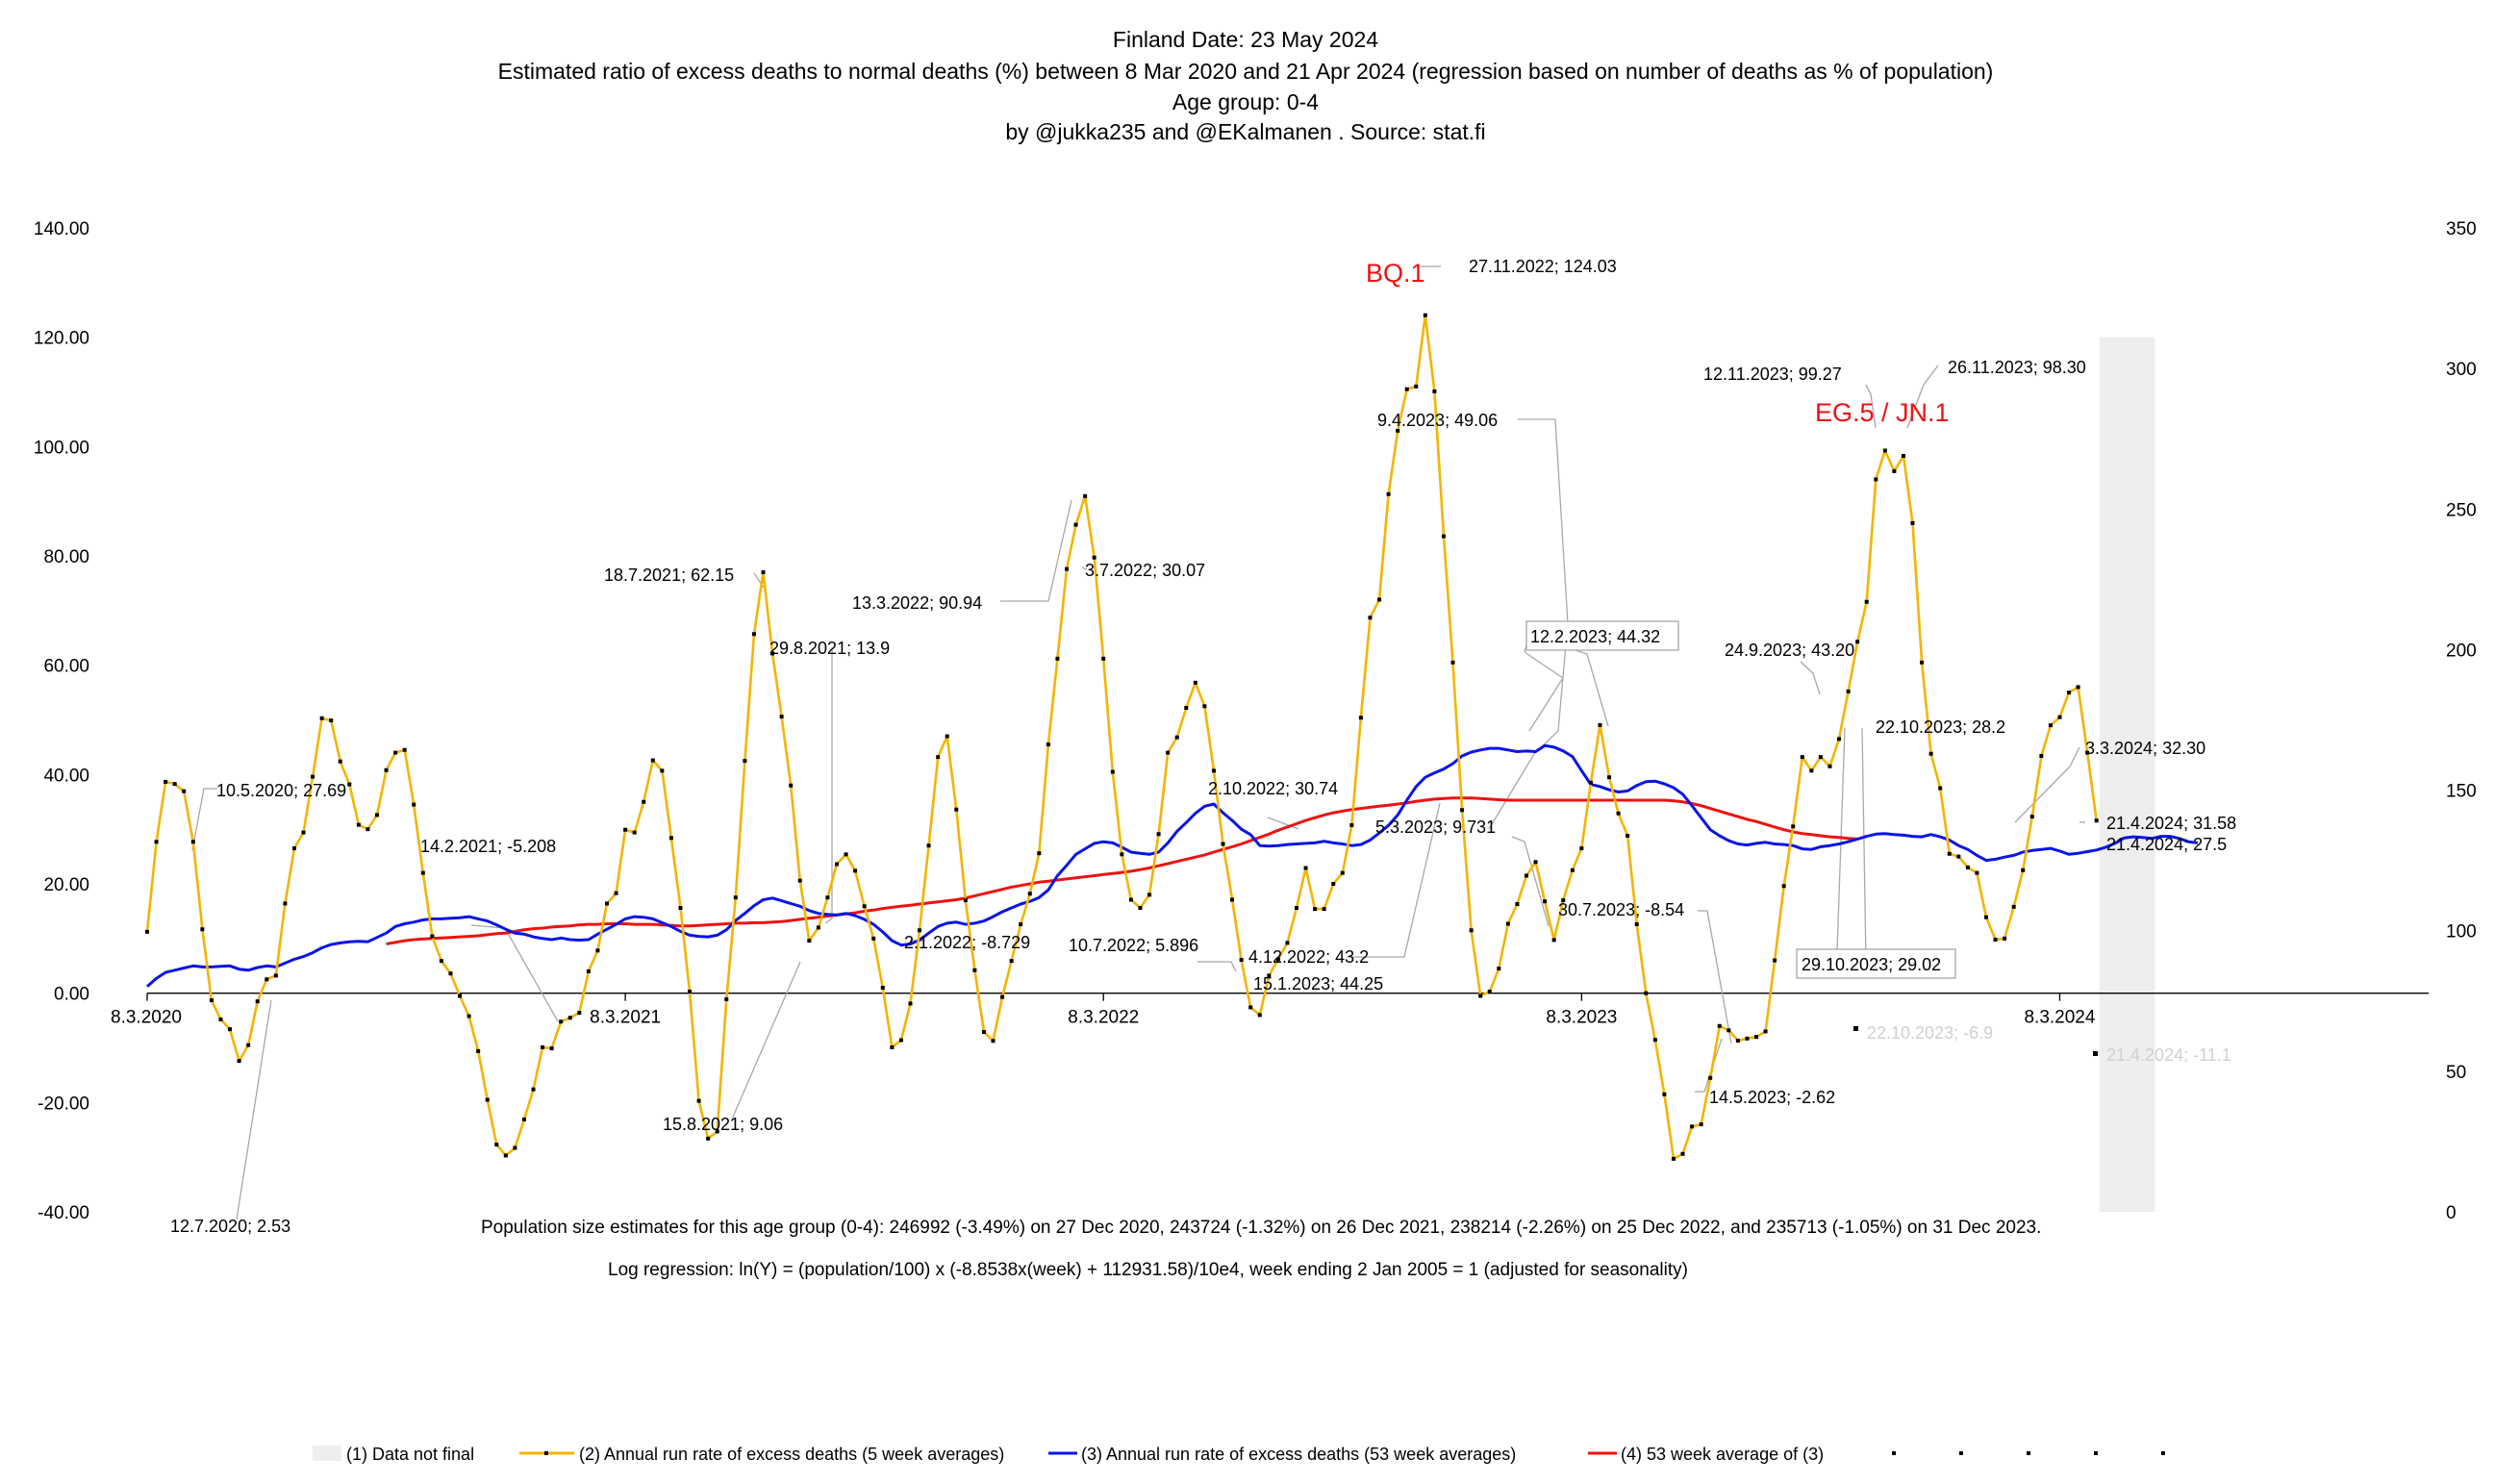 Image resolution: width=2495 pixels, height=1484 pixels. I want to click on annotation: 5.3.2023; 9.731, so click(1435, 827).